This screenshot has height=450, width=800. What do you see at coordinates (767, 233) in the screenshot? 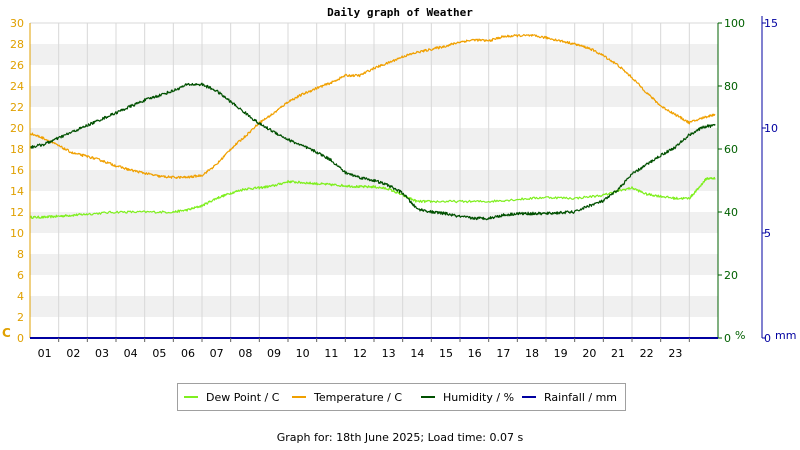
I see `rainfall-tick-label: 5` at bounding box center [767, 233].